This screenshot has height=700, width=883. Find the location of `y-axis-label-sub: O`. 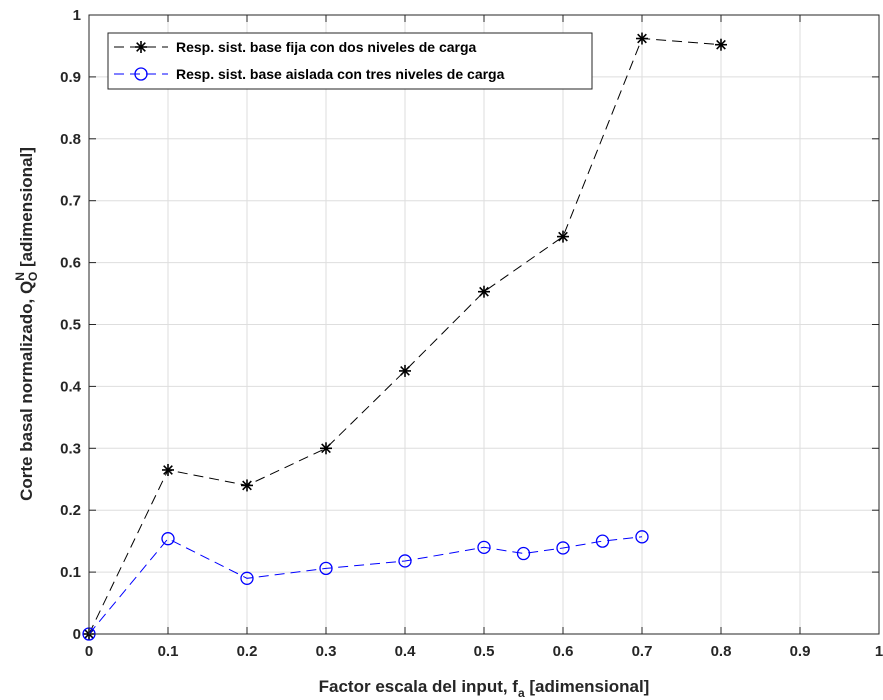

y-axis-label-sub: O is located at coordinates (33, 276).